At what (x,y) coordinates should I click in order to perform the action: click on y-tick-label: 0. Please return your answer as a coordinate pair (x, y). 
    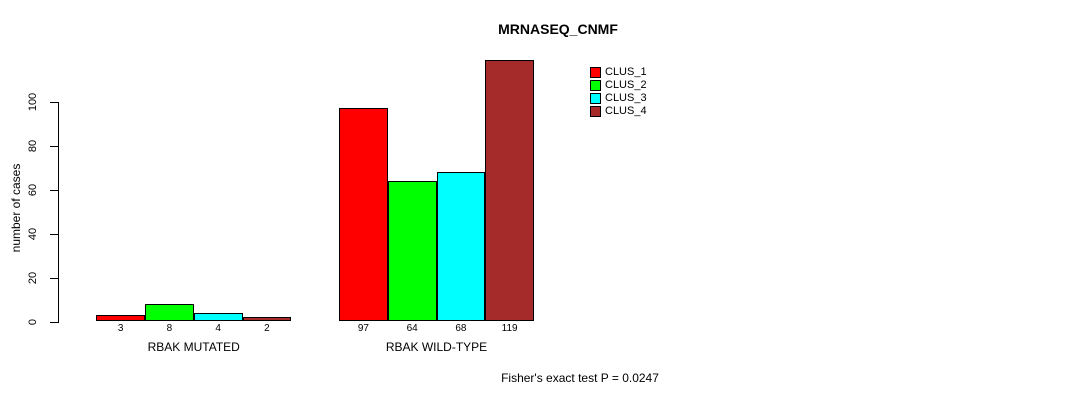
    Looking at the image, I should click on (33, 321).